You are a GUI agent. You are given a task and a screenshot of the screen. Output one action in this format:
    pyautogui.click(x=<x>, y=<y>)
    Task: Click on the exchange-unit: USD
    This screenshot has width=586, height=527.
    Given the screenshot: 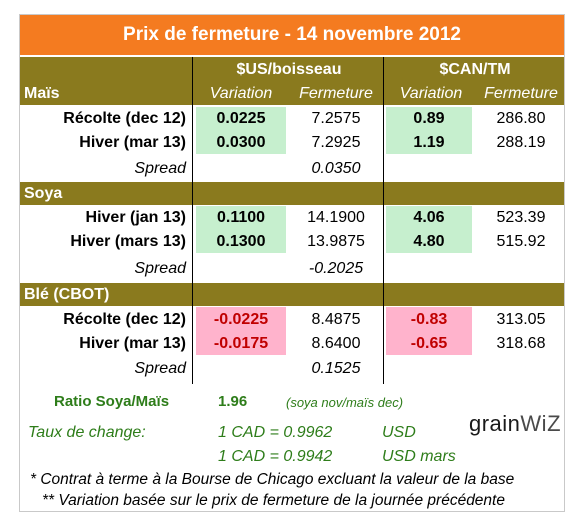 What is the action you would take?
    pyautogui.click(x=399, y=432)
    